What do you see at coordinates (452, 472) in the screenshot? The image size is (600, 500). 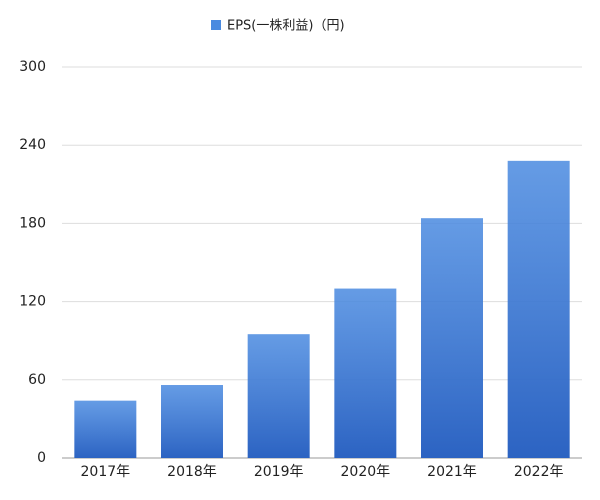 I see `x-tick-label: 2021年` at bounding box center [452, 472].